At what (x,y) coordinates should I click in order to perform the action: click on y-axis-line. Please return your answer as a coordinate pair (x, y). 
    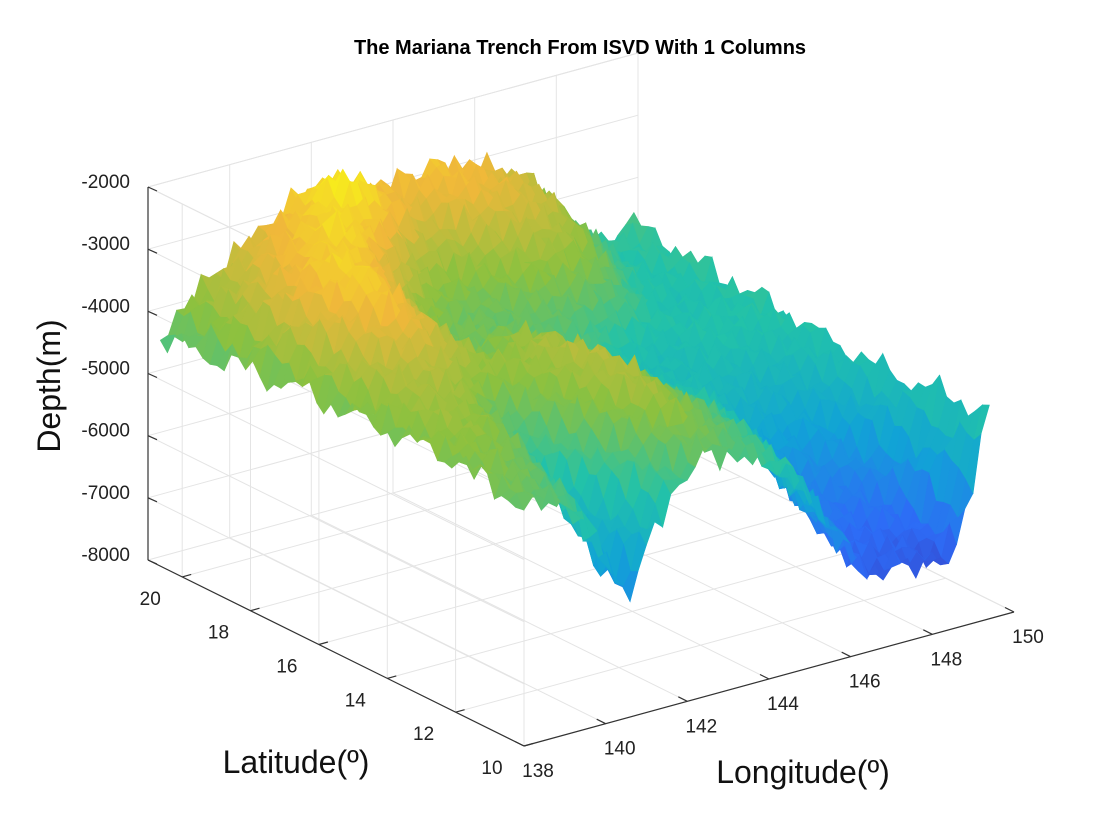
    Looking at the image, I should click on (336, 653).